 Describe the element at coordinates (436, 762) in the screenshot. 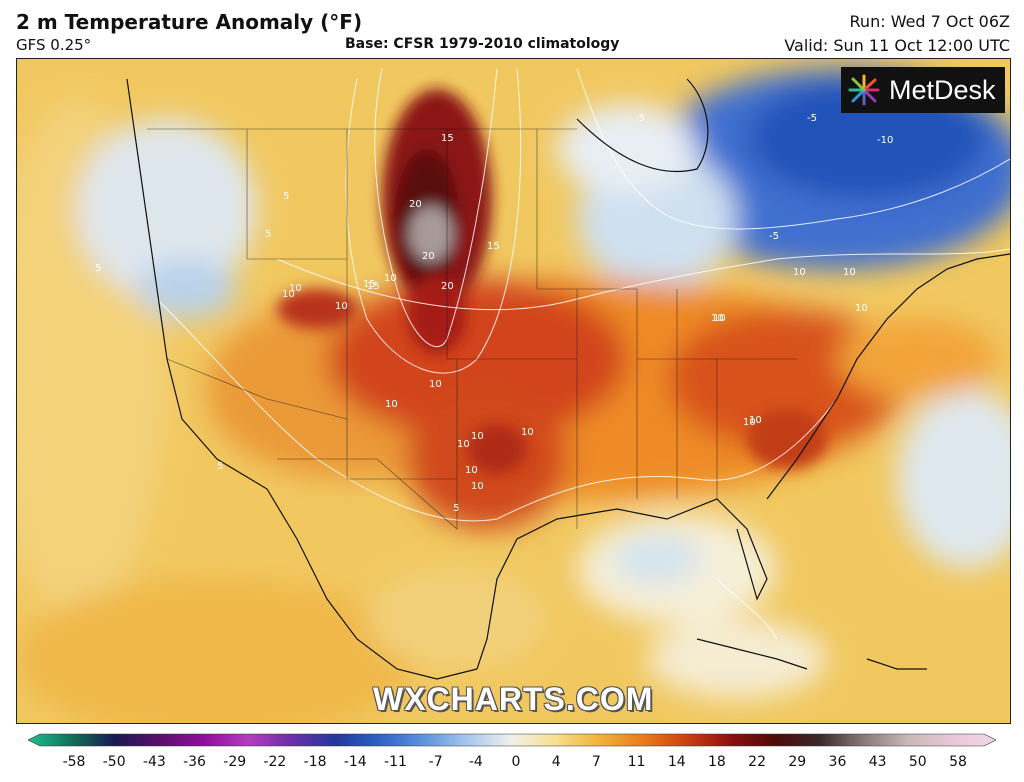

I see `colorbar-tick-label: -7` at that location.